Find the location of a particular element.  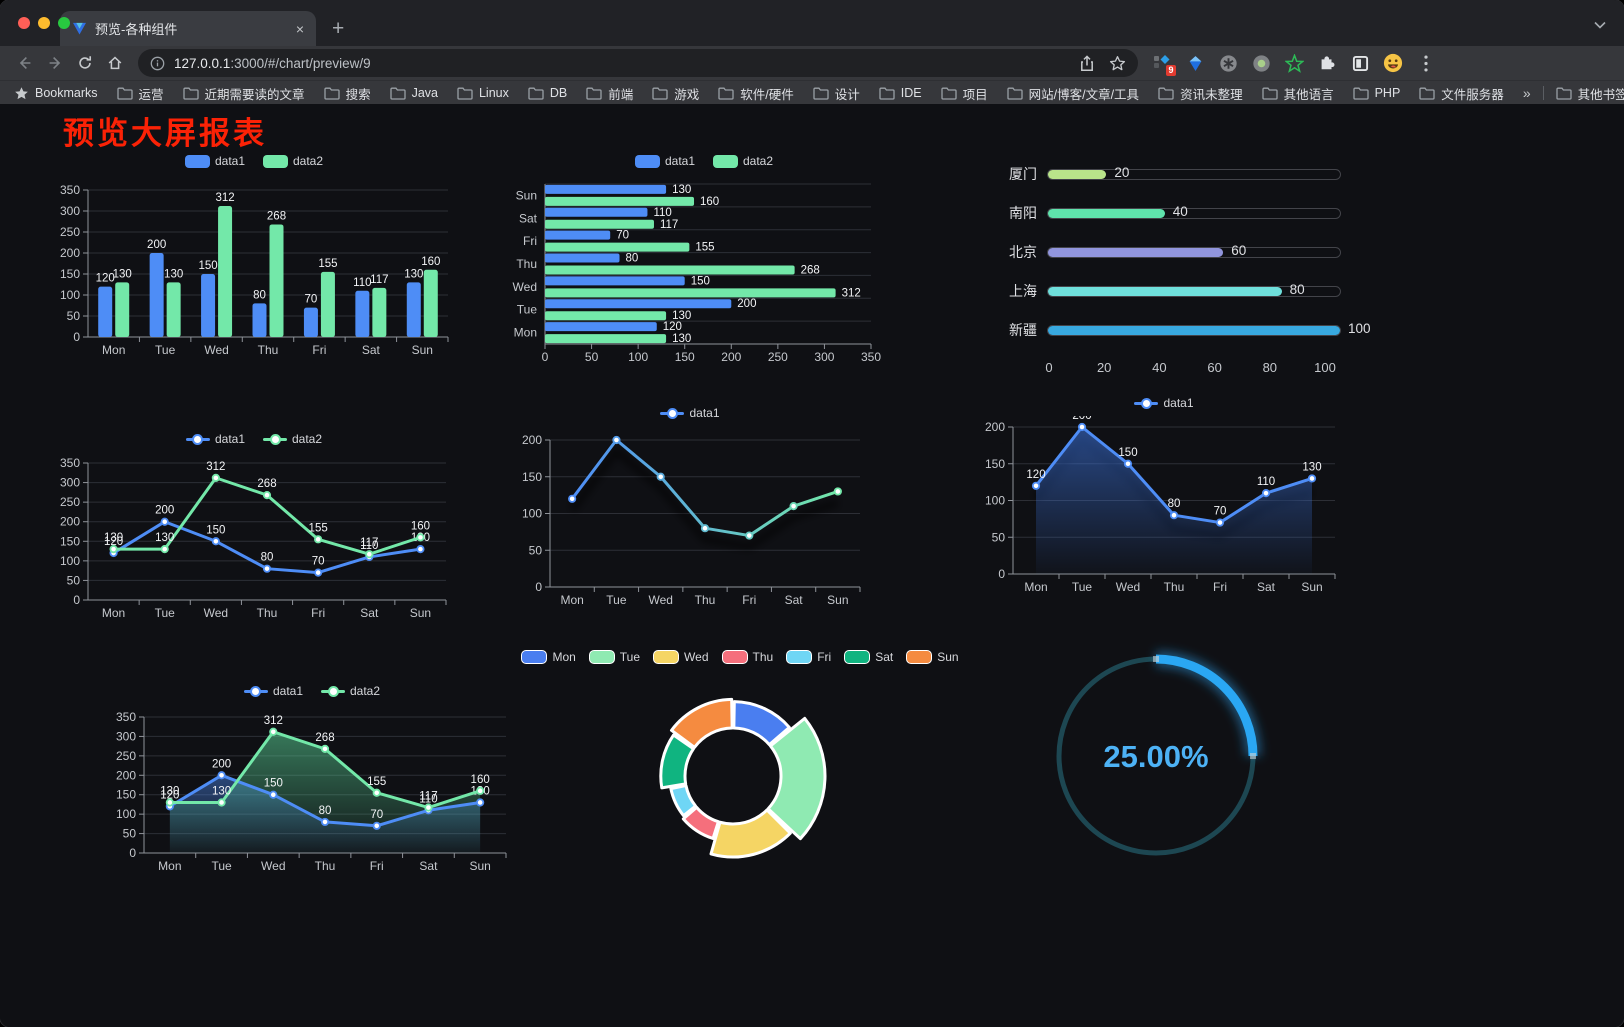

zoom-window-button is located at coordinates (64, 23).